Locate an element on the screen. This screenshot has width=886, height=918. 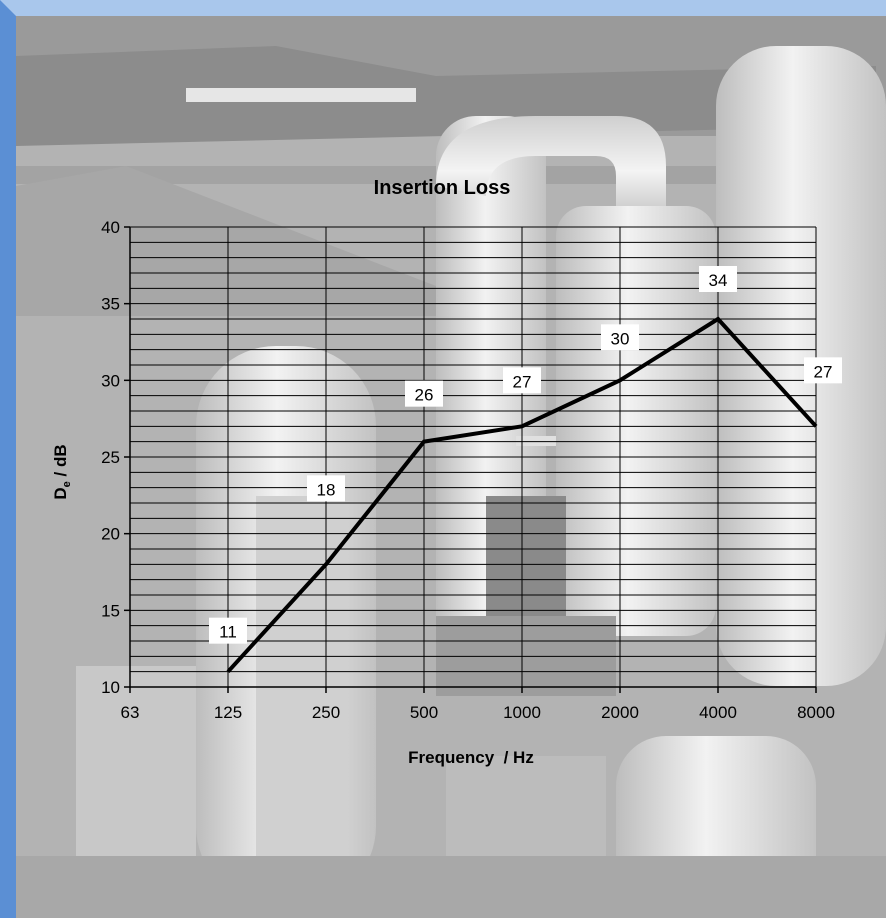
data-label: 34 is located at coordinates (718, 279).